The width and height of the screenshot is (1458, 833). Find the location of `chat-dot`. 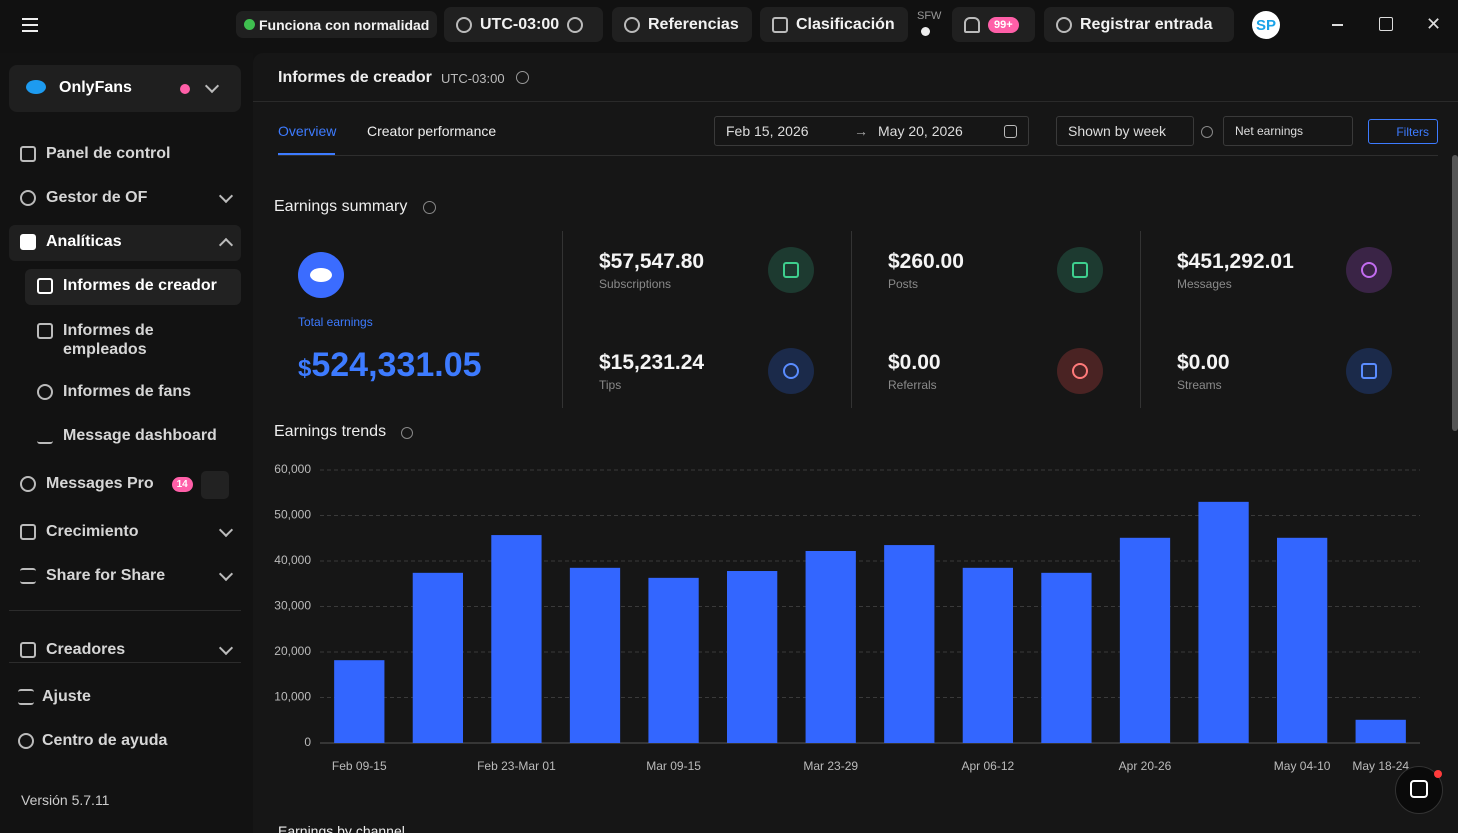

chat-dot is located at coordinates (1438, 774).